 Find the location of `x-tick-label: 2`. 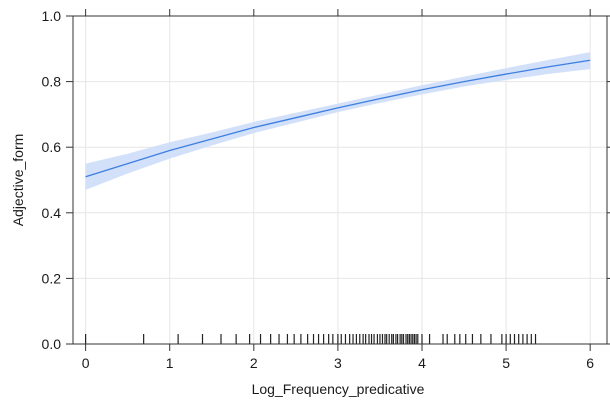

x-tick-label: 2 is located at coordinates (254, 363).